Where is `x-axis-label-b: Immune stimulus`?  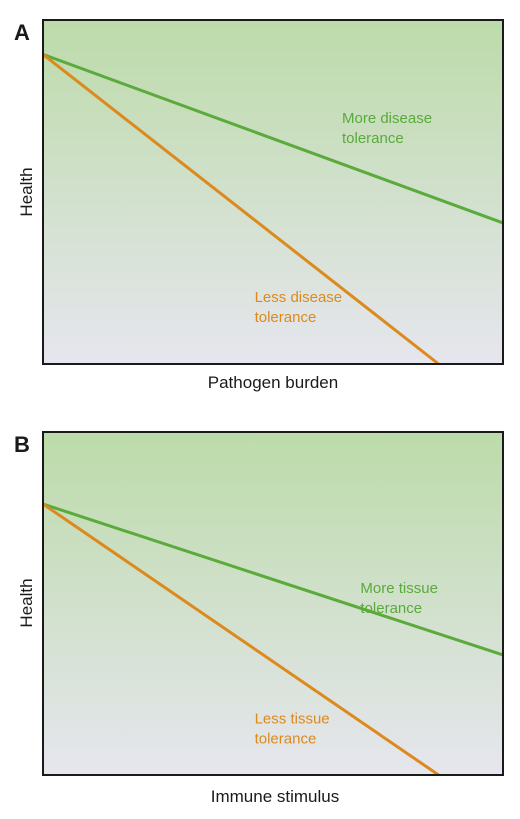 x-axis-label-b: Immune stimulus is located at coordinates (275, 796).